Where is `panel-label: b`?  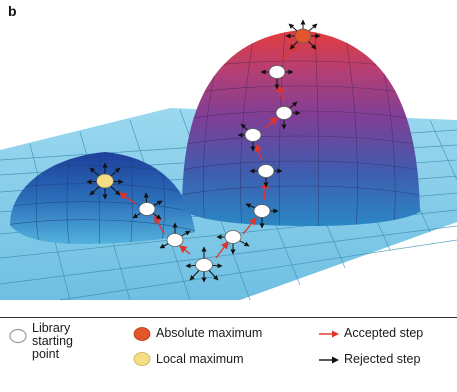
panel-label: b is located at coordinates (12, 11).